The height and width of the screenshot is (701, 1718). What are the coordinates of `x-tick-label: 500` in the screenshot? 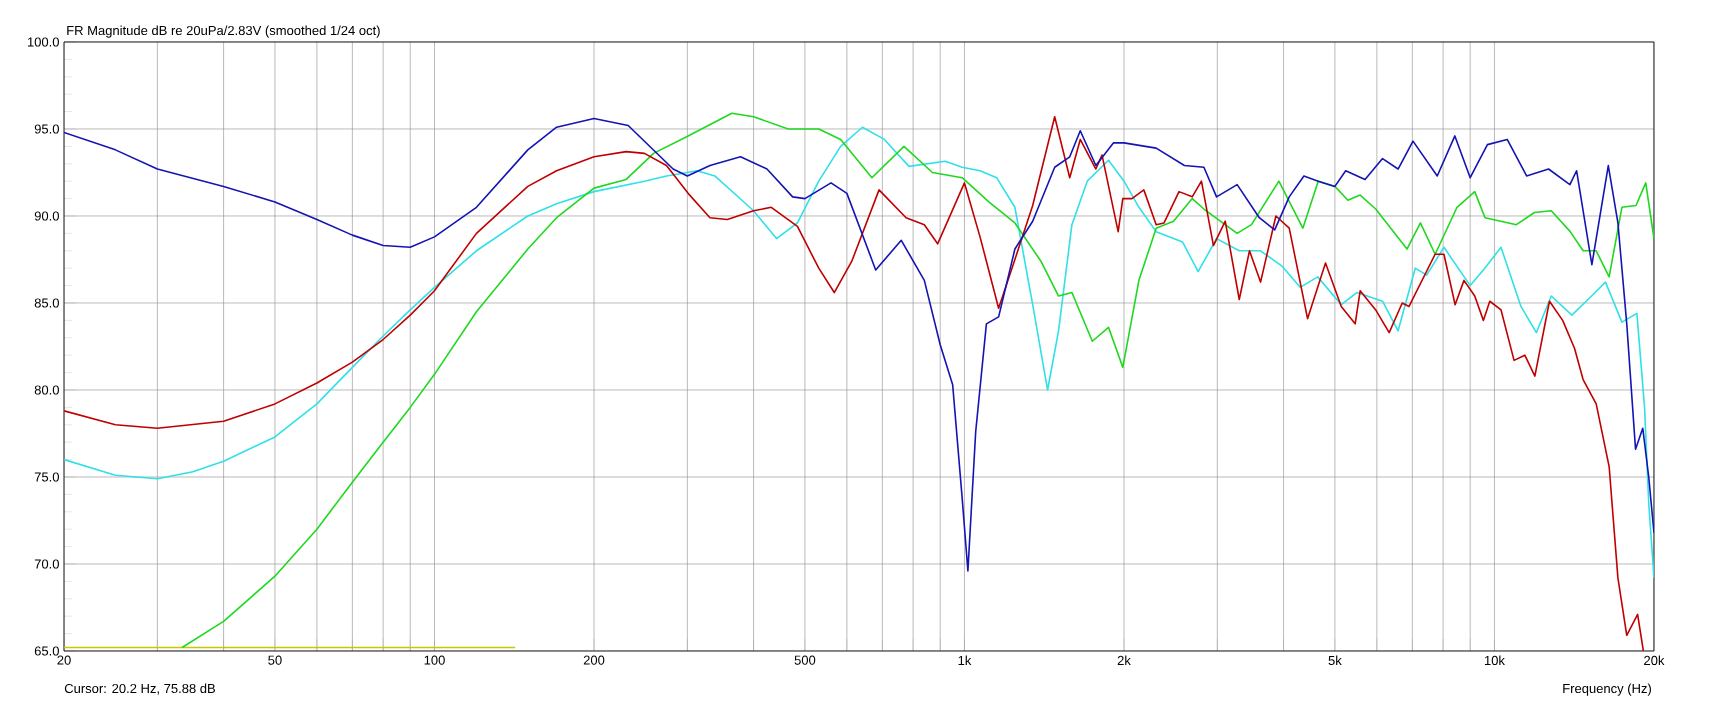 It's located at (805, 660).